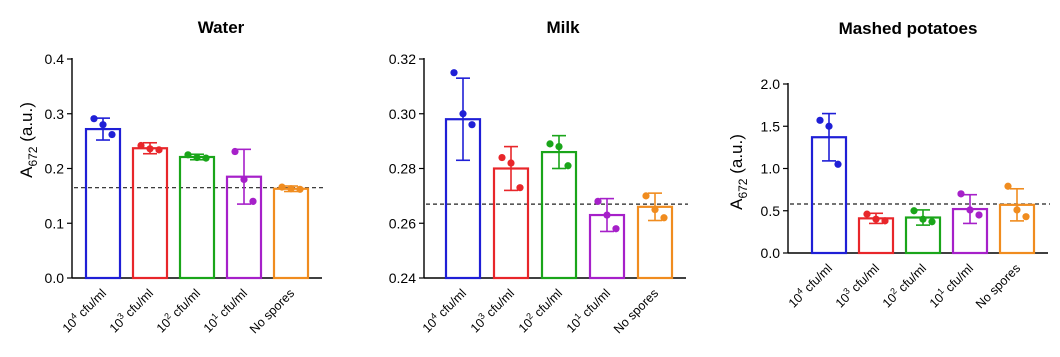  What do you see at coordinates (55, 114) in the screenshot?
I see `y-tick-label: 0.3` at bounding box center [55, 114].